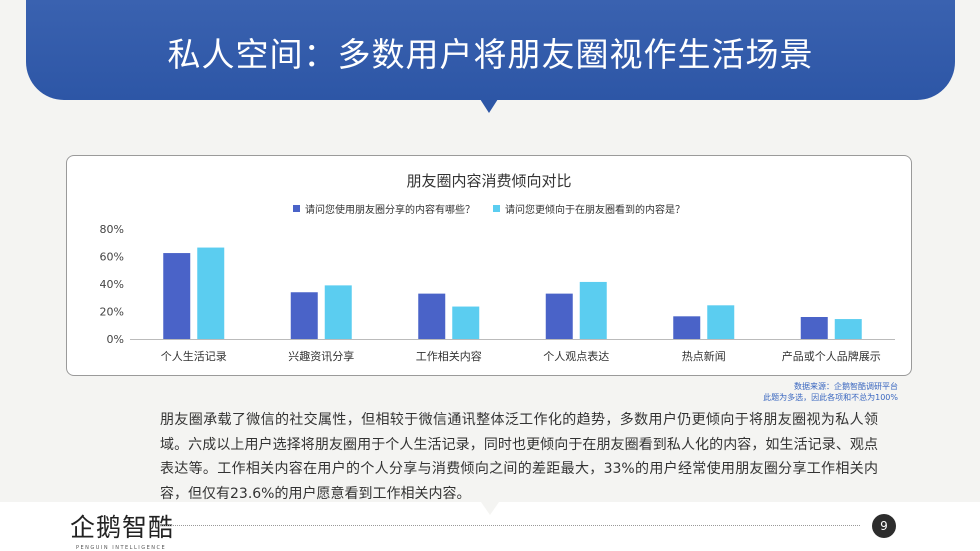 The height and width of the screenshot is (551, 980). I want to click on y-tick-label: 60%, so click(112, 257).